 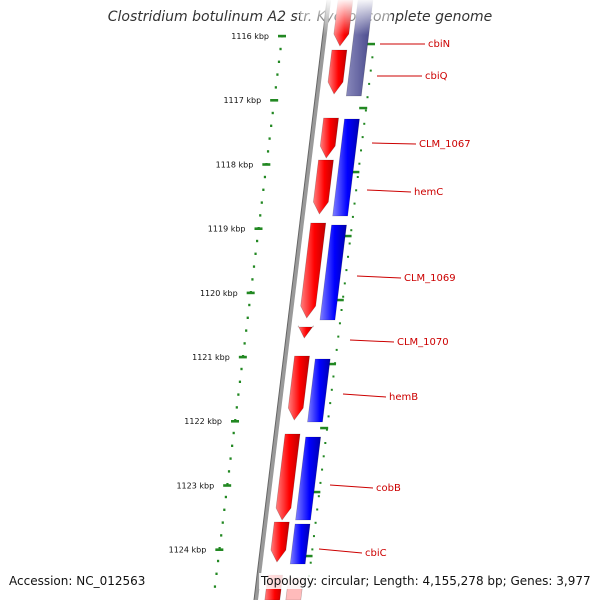 I want to click on gene-label: cobB, so click(x=388, y=488).